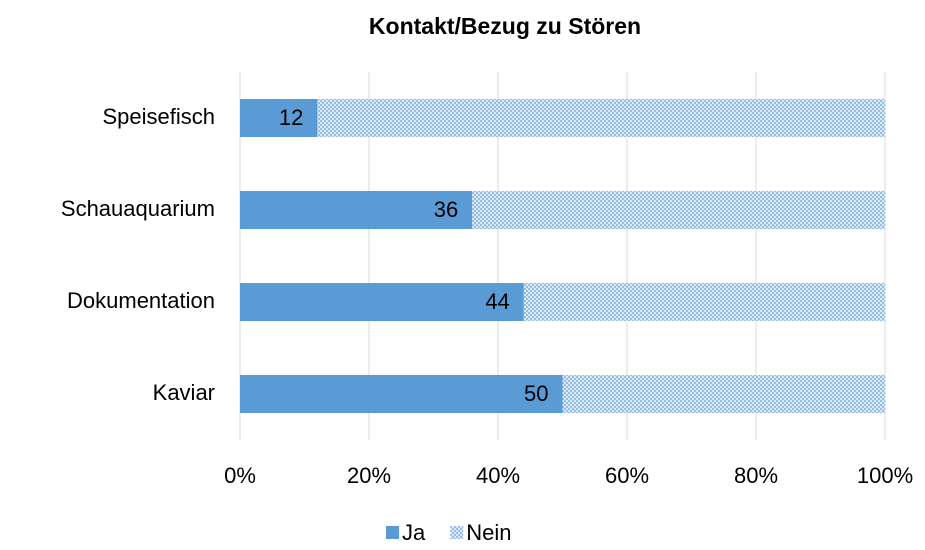  Describe the element at coordinates (536, 393) in the screenshot. I see `data-label: 50` at that location.